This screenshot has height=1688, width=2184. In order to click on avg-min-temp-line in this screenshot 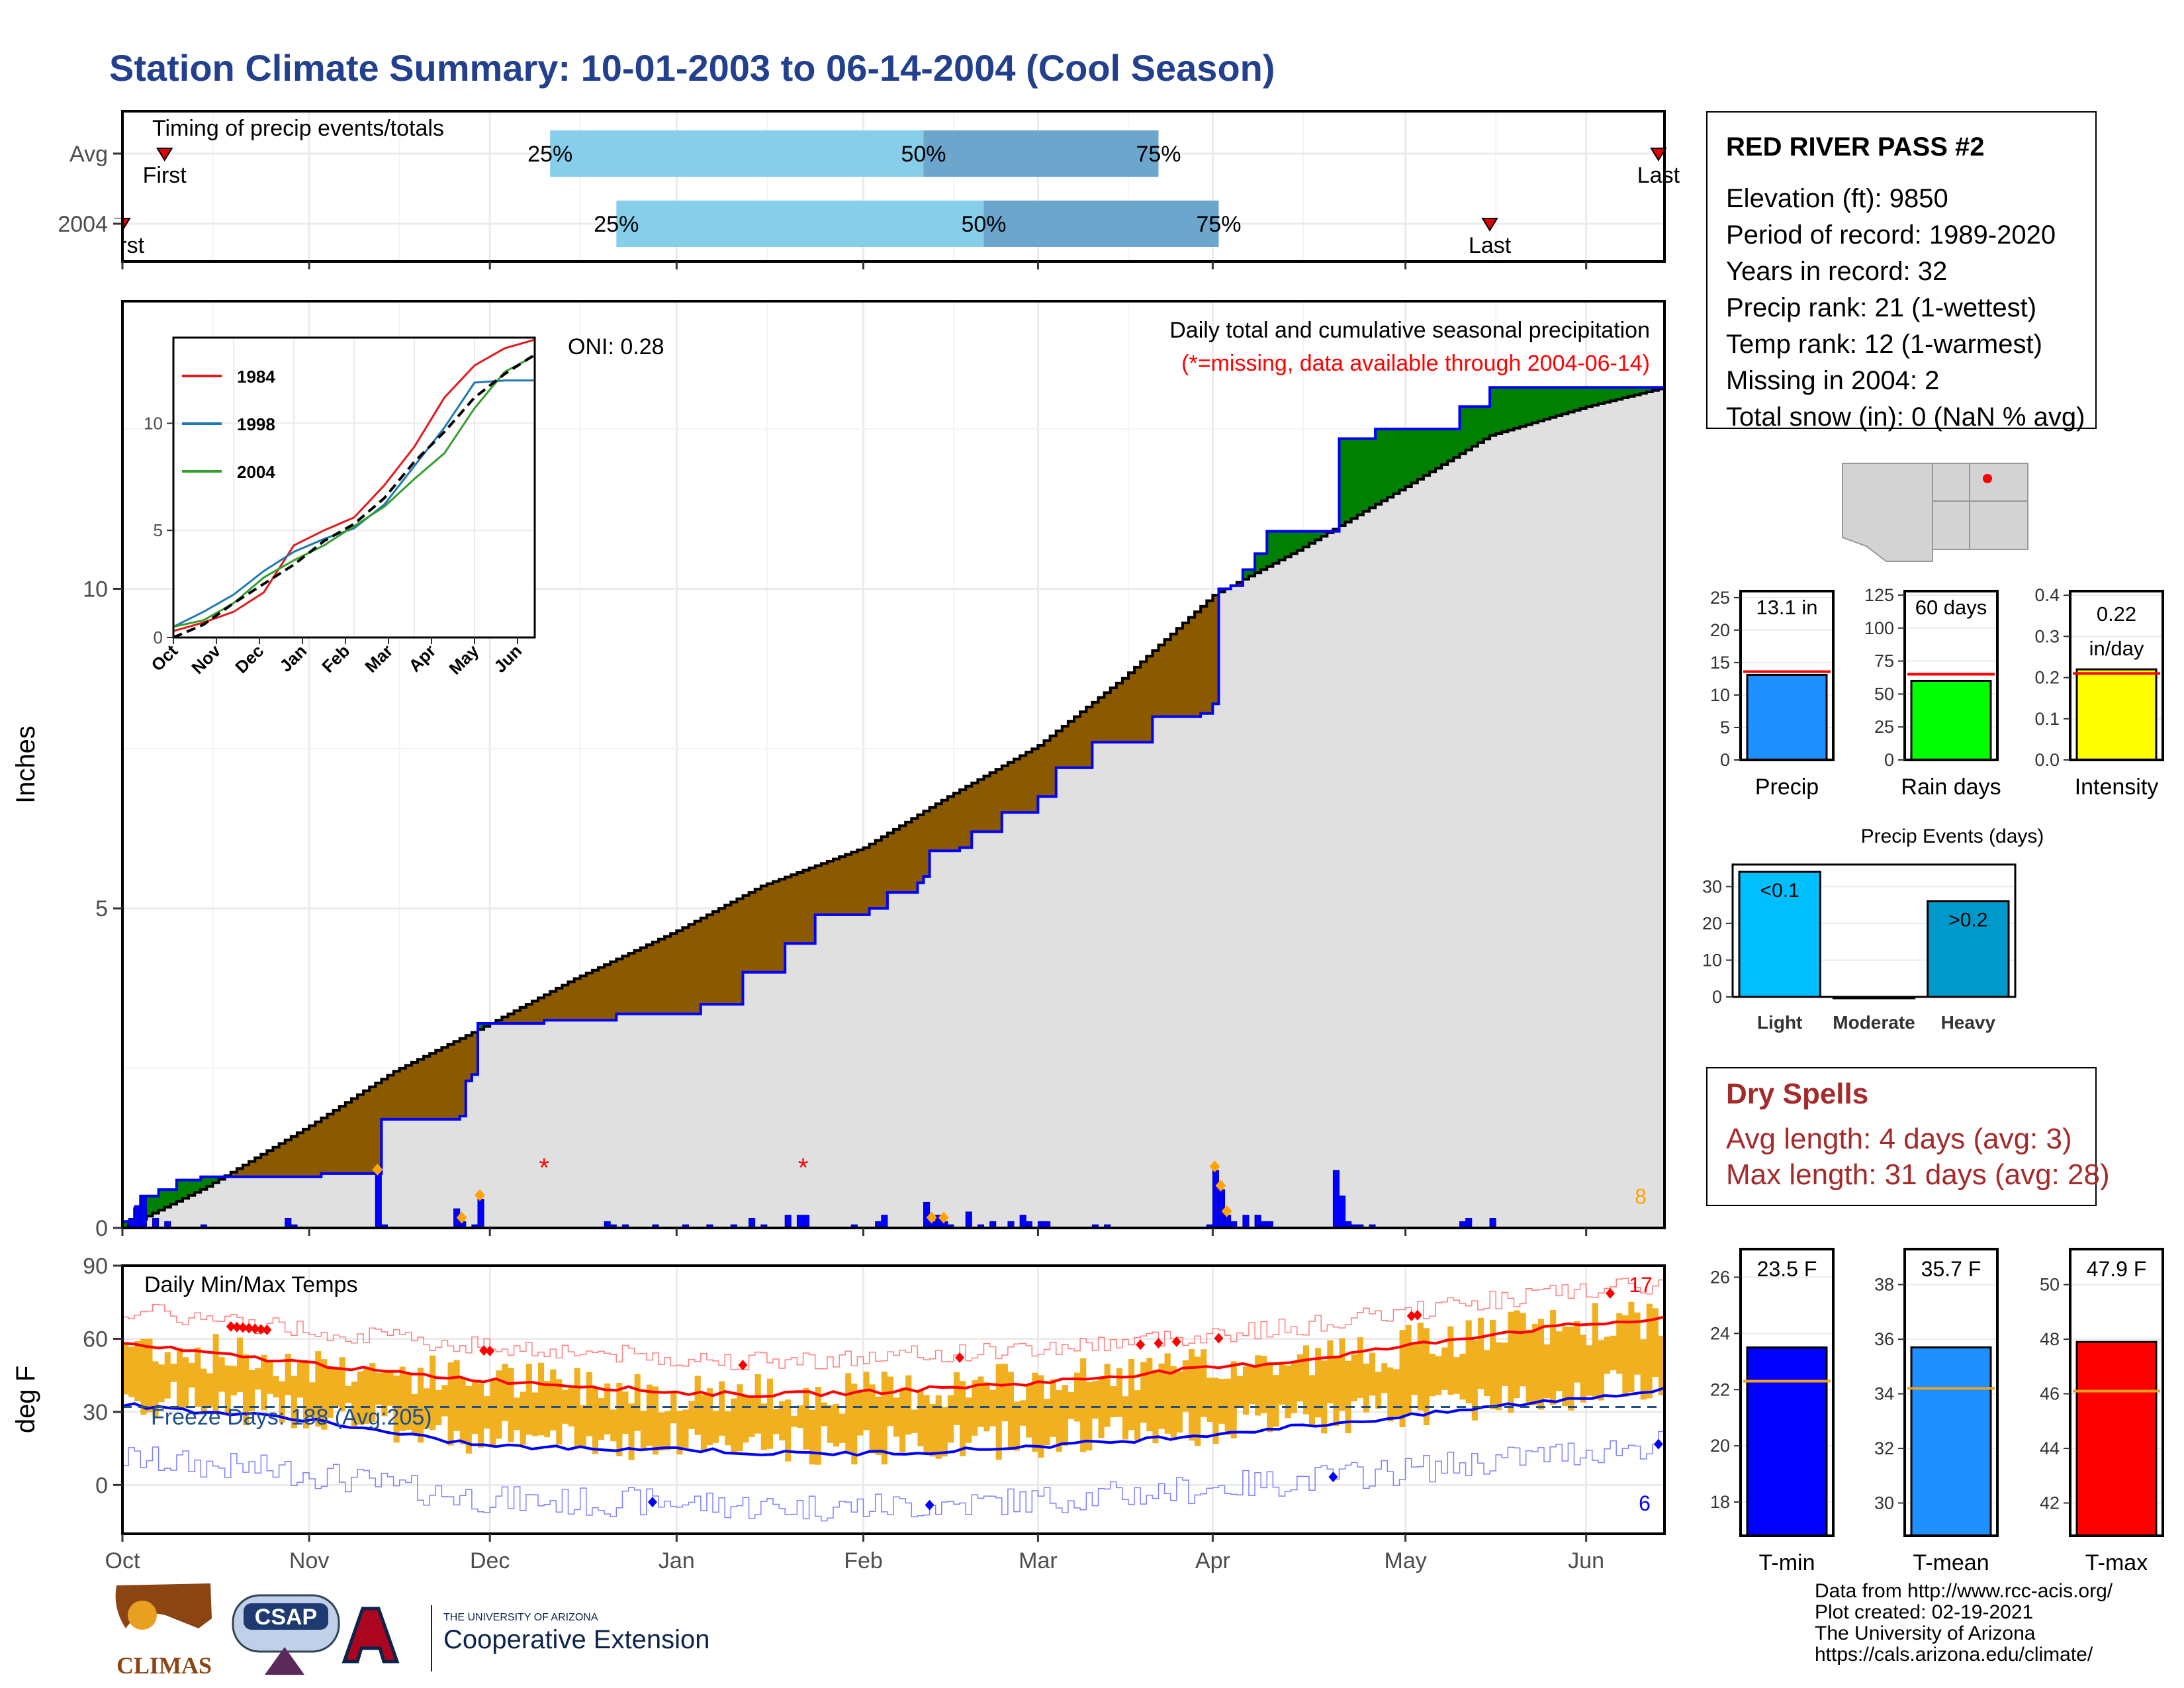, I will do `click(893, 1421)`.